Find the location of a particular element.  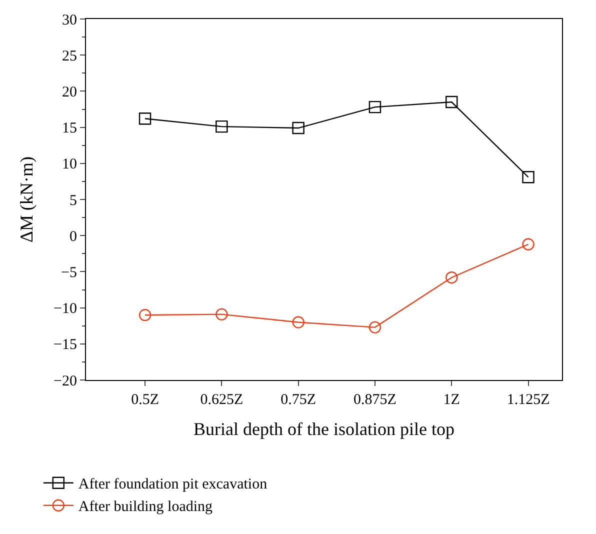

y-tick-label: 15 is located at coordinates (69, 128).